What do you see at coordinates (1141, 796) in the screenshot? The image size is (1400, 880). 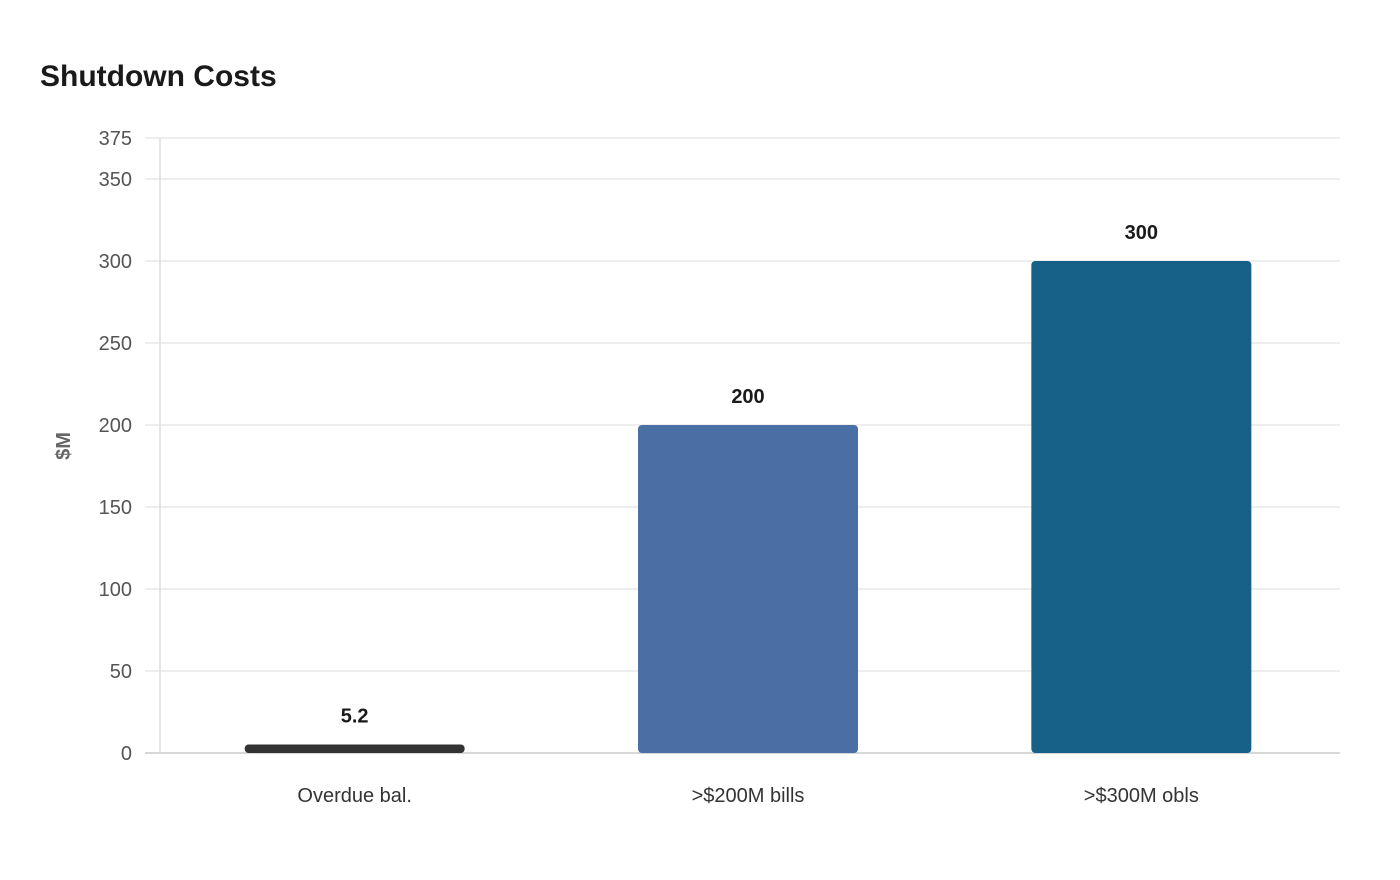 I see `x-tick-label: >$300M obls` at bounding box center [1141, 796].